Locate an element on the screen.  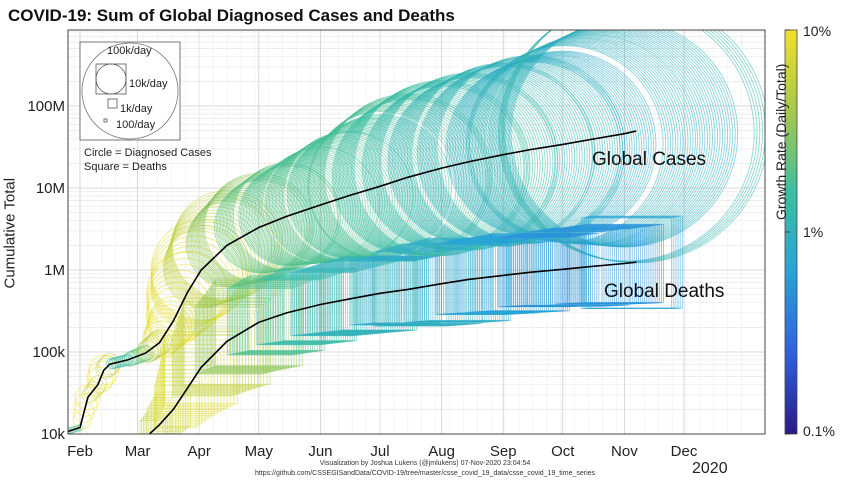
colorbar-tick-label: 10% is located at coordinates (817, 31).